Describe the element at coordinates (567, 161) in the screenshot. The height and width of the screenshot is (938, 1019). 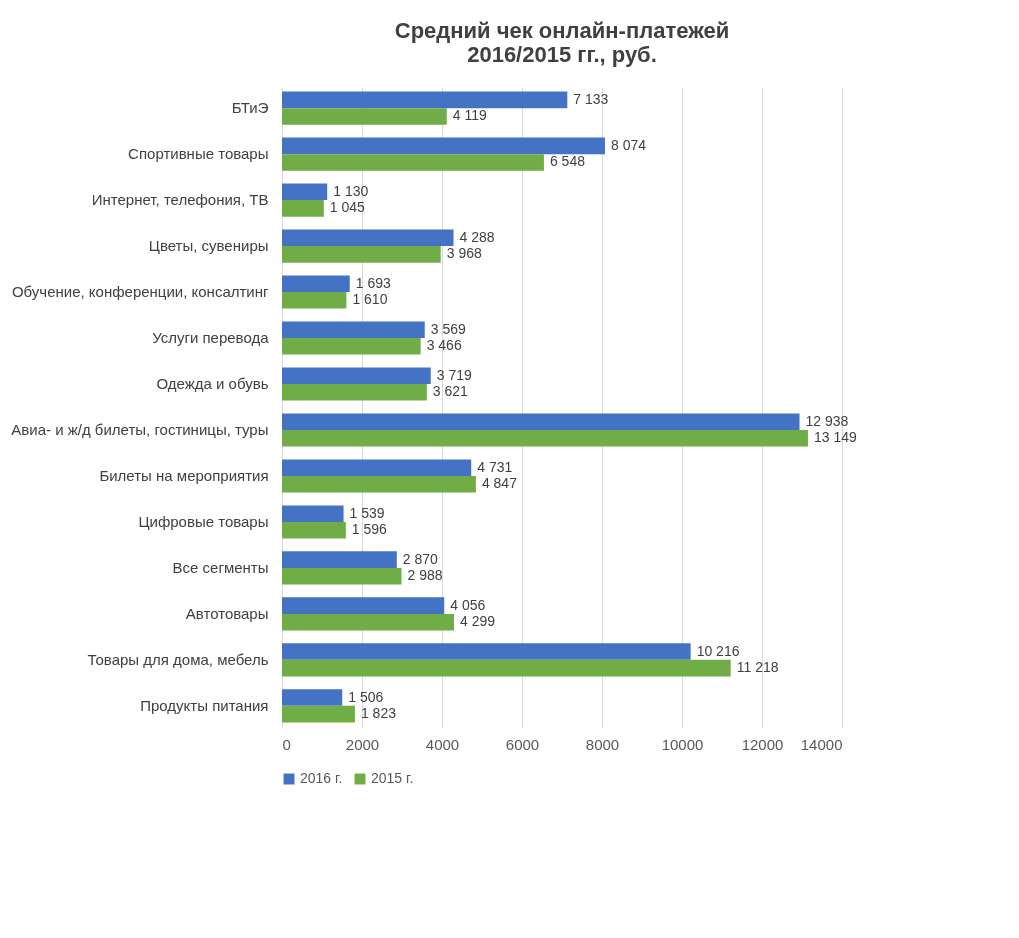
I see `data-label: 6 548` at that location.